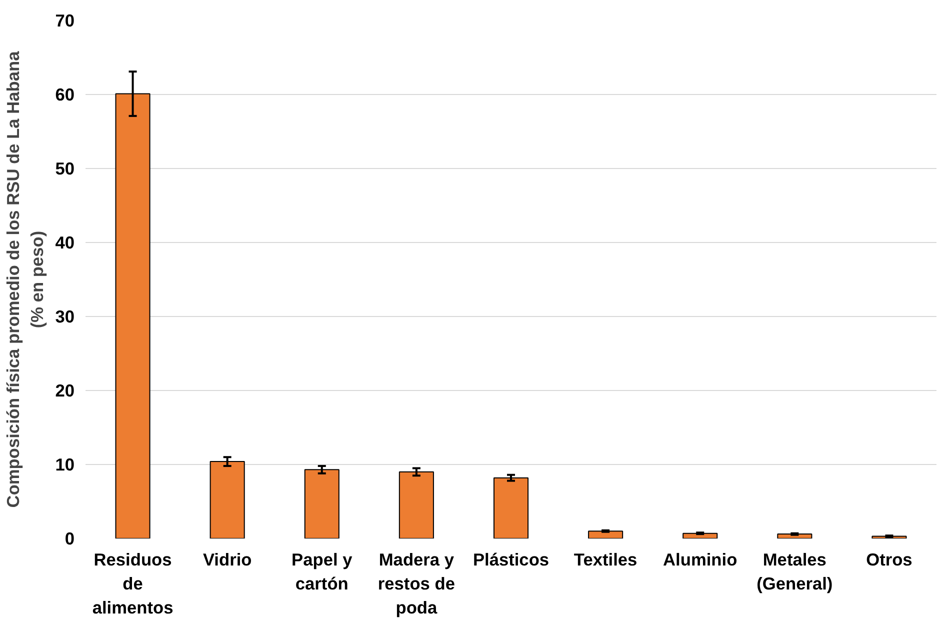  Describe the element at coordinates (65, 242) in the screenshot. I see `y-tick-label: 40` at that location.